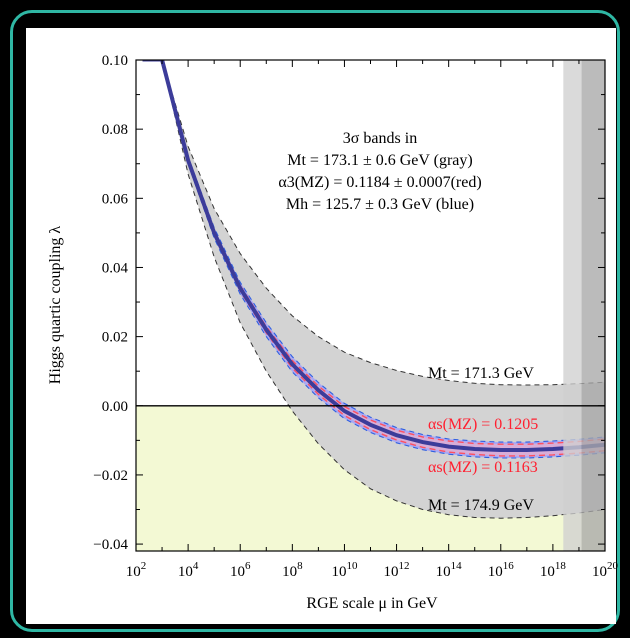 This screenshot has height=638, width=630. What do you see at coordinates (483, 424) in the screenshot?
I see `annotation-alpha-high: αs(MZ) = 0.1205` at bounding box center [483, 424].